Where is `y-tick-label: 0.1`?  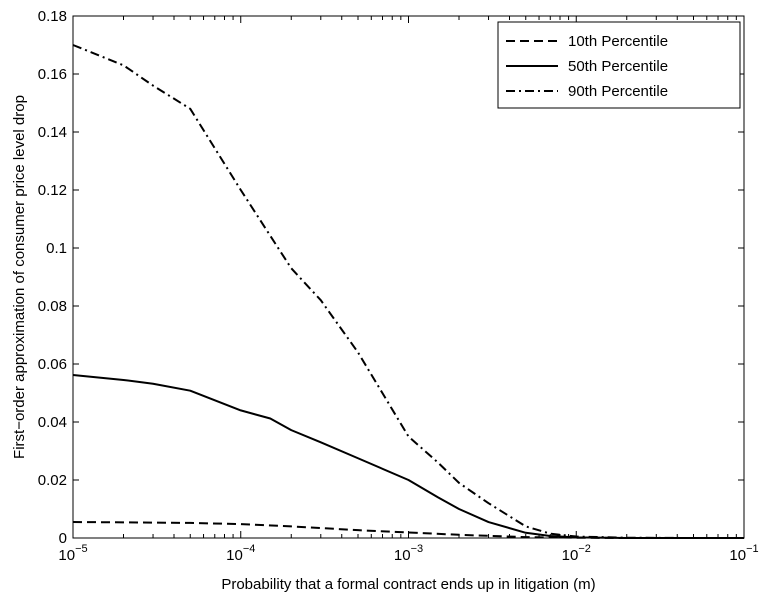 y-tick-label: 0.1 is located at coordinates (56, 248).